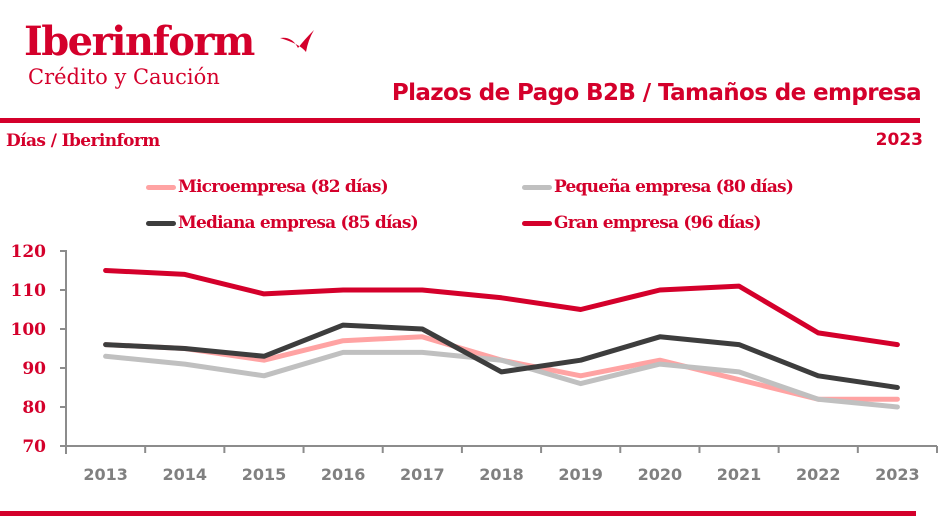 The width and height of the screenshot is (941, 522). What do you see at coordinates (343, 474) in the screenshot?
I see `x-tick-label: 2016` at bounding box center [343, 474].